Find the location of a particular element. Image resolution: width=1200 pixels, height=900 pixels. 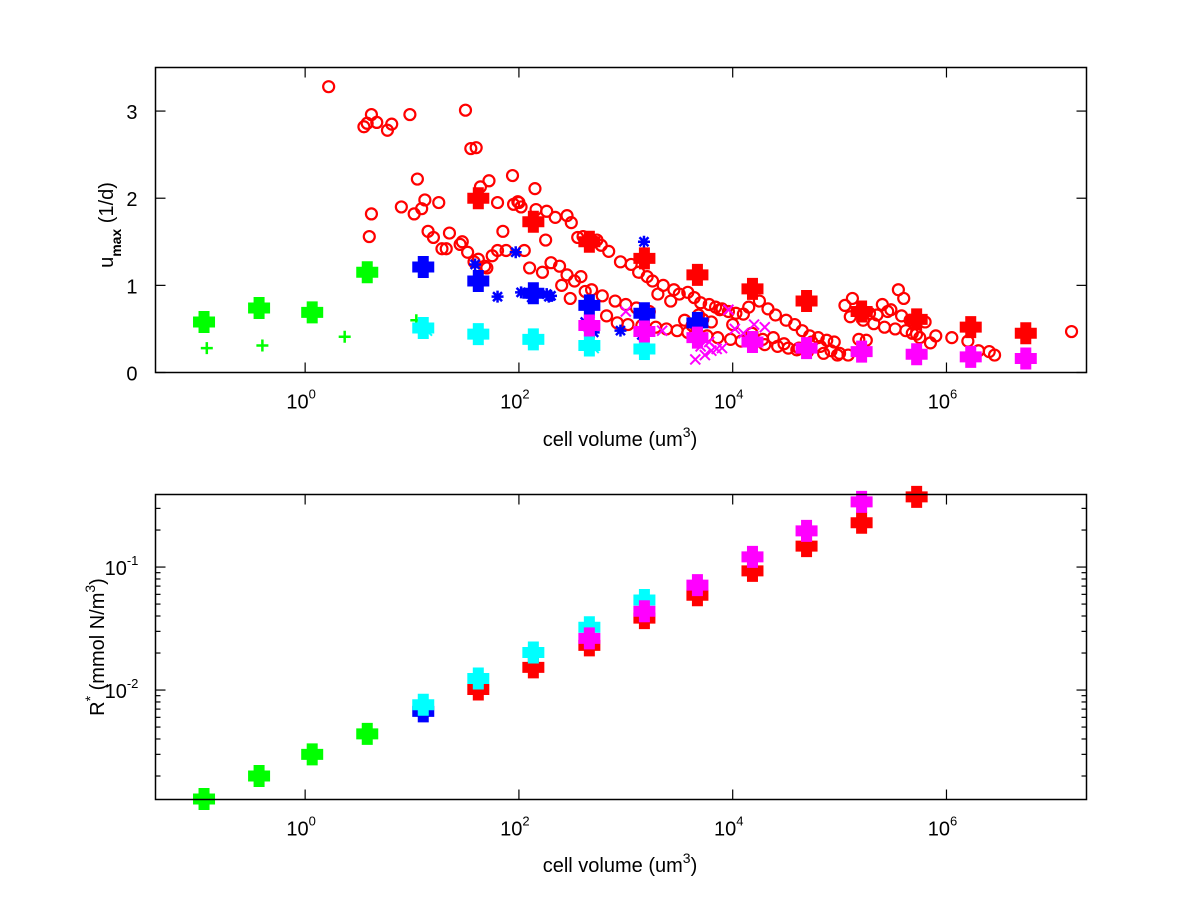

top-y-tick-label: 3 is located at coordinates (131, 113).